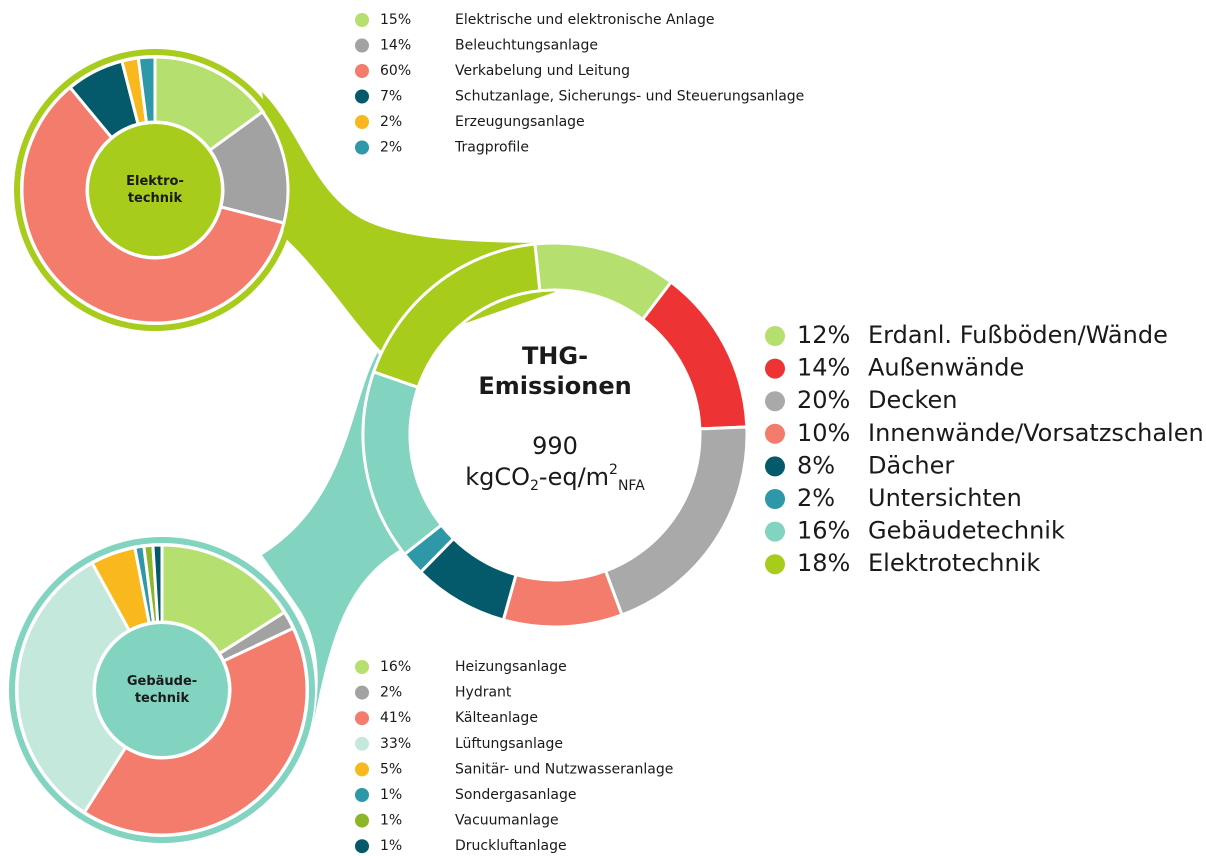 The width and height of the screenshot is (1206, 856). I want to click on legend-label: Vacuumanlage, so click(507, 821).